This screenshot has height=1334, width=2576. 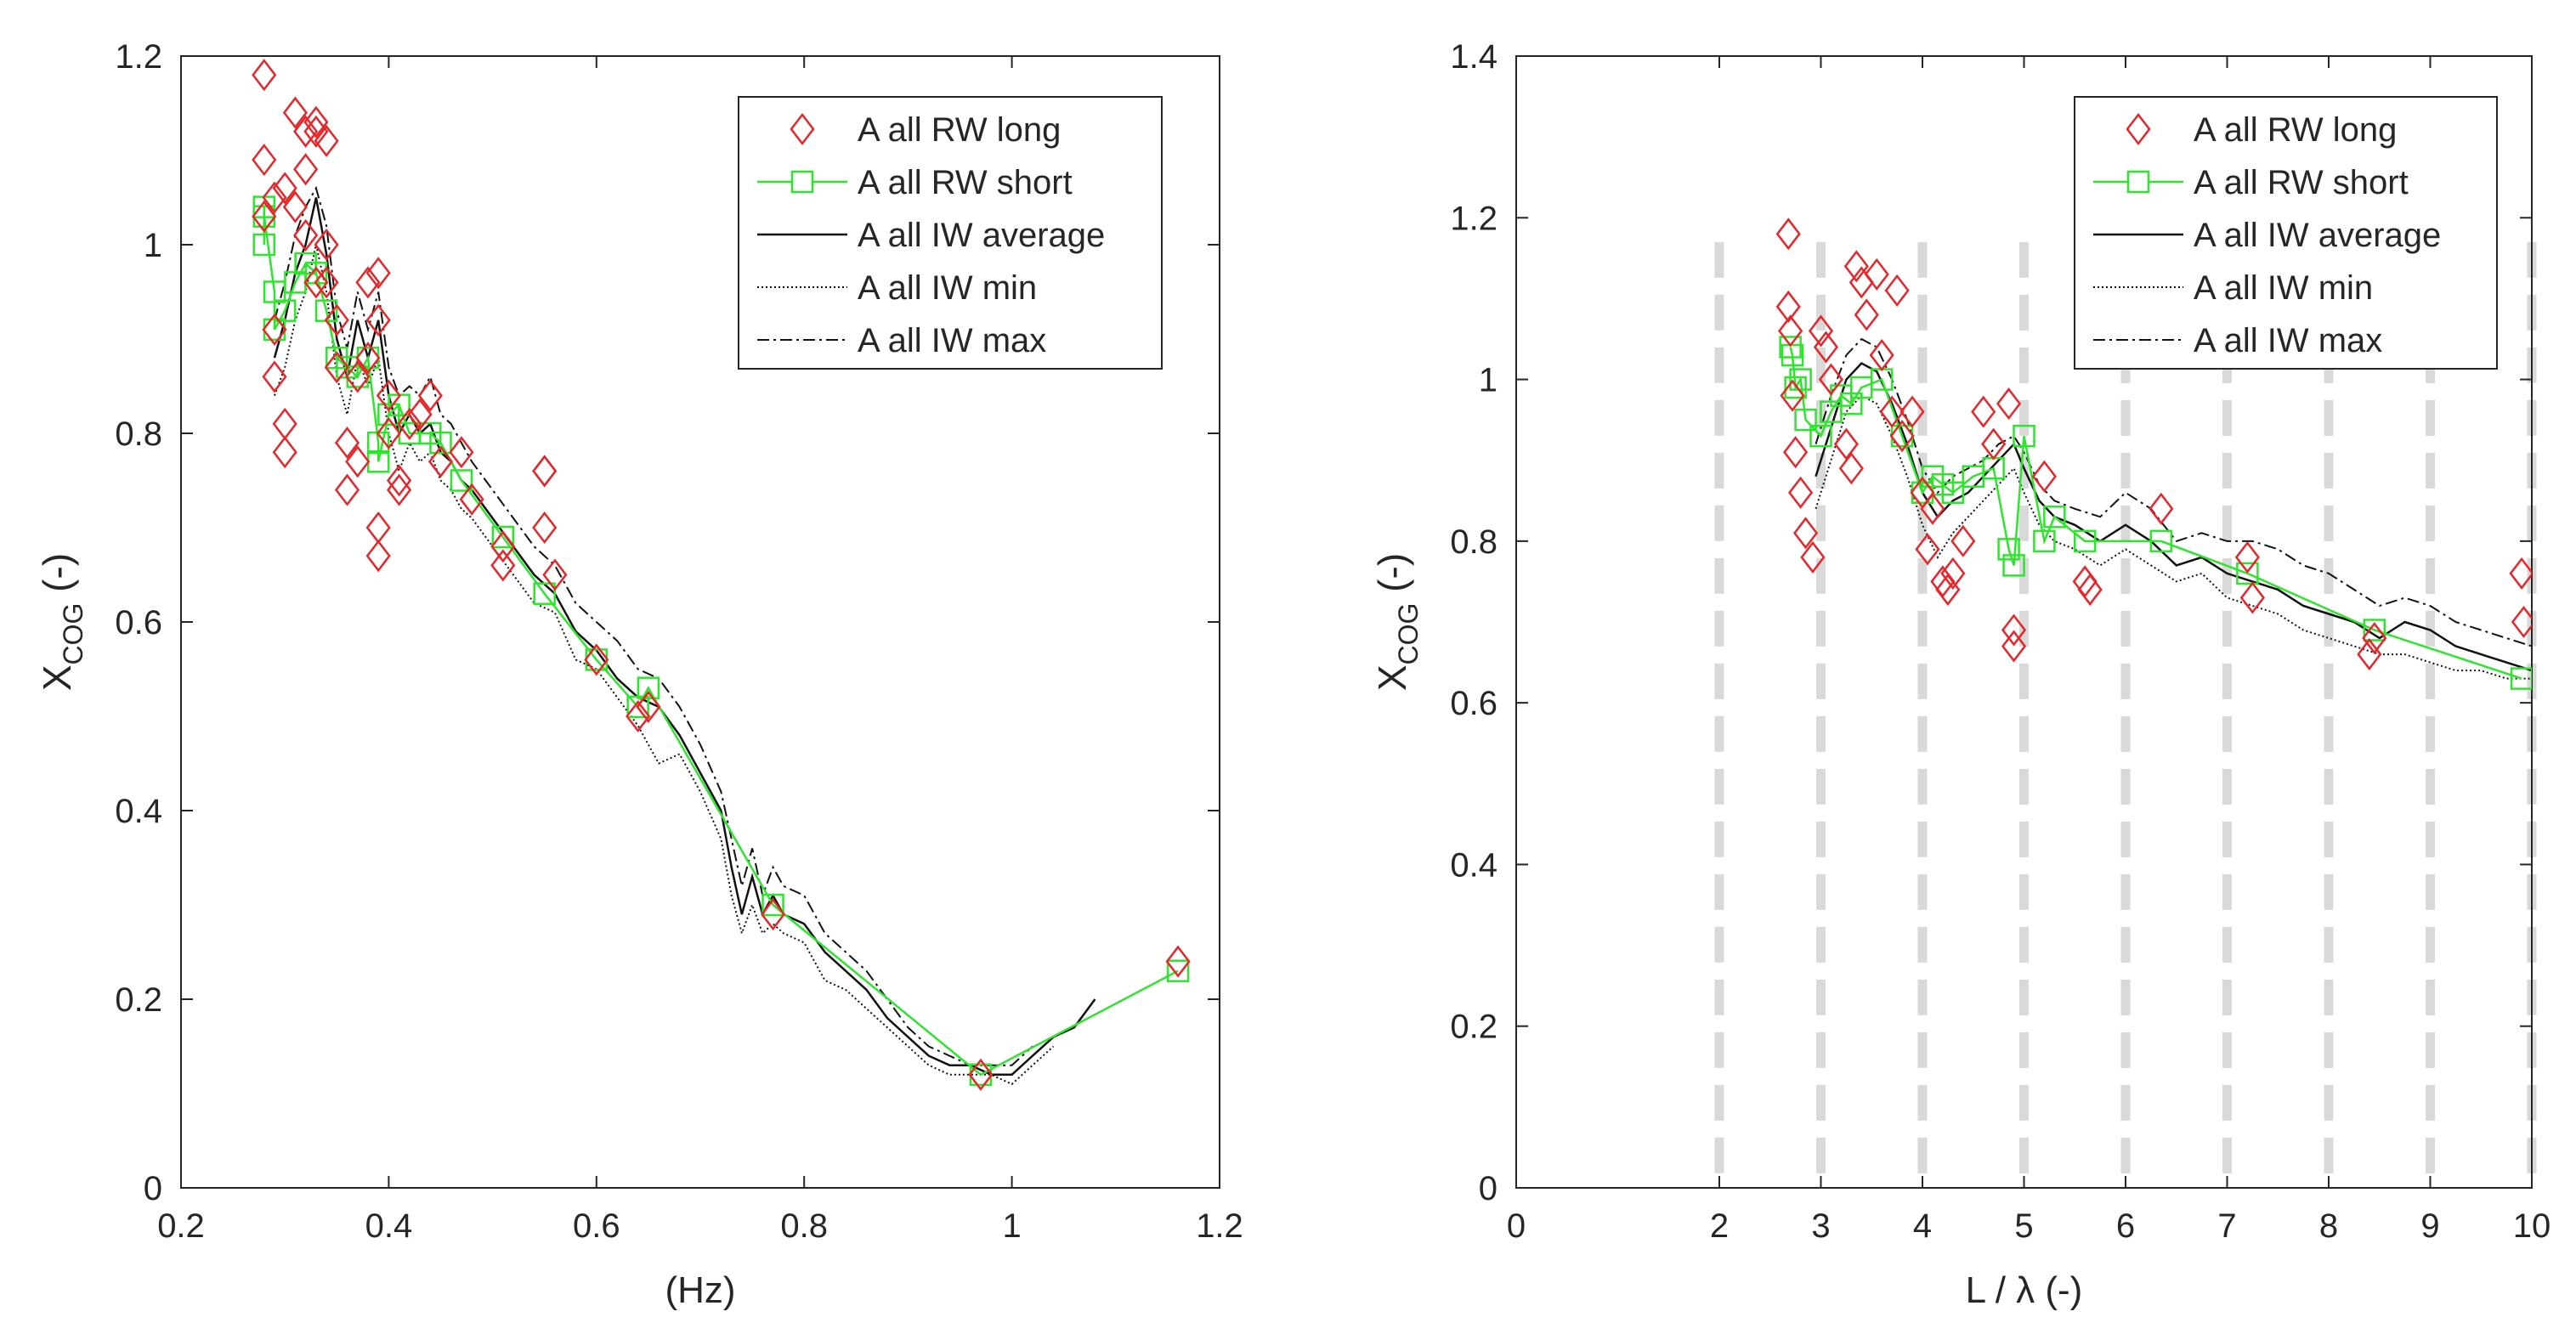 What do you see at coordinates (138, 623) in the screenshot?
I see `y-tick-label: 0.6` at bounding box center [138, 623].